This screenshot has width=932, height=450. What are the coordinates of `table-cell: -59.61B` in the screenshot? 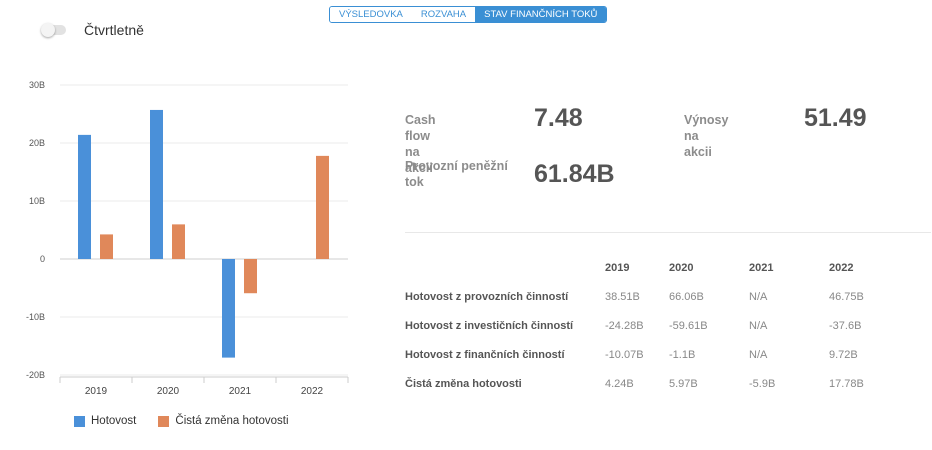 It's located at (688, 326).